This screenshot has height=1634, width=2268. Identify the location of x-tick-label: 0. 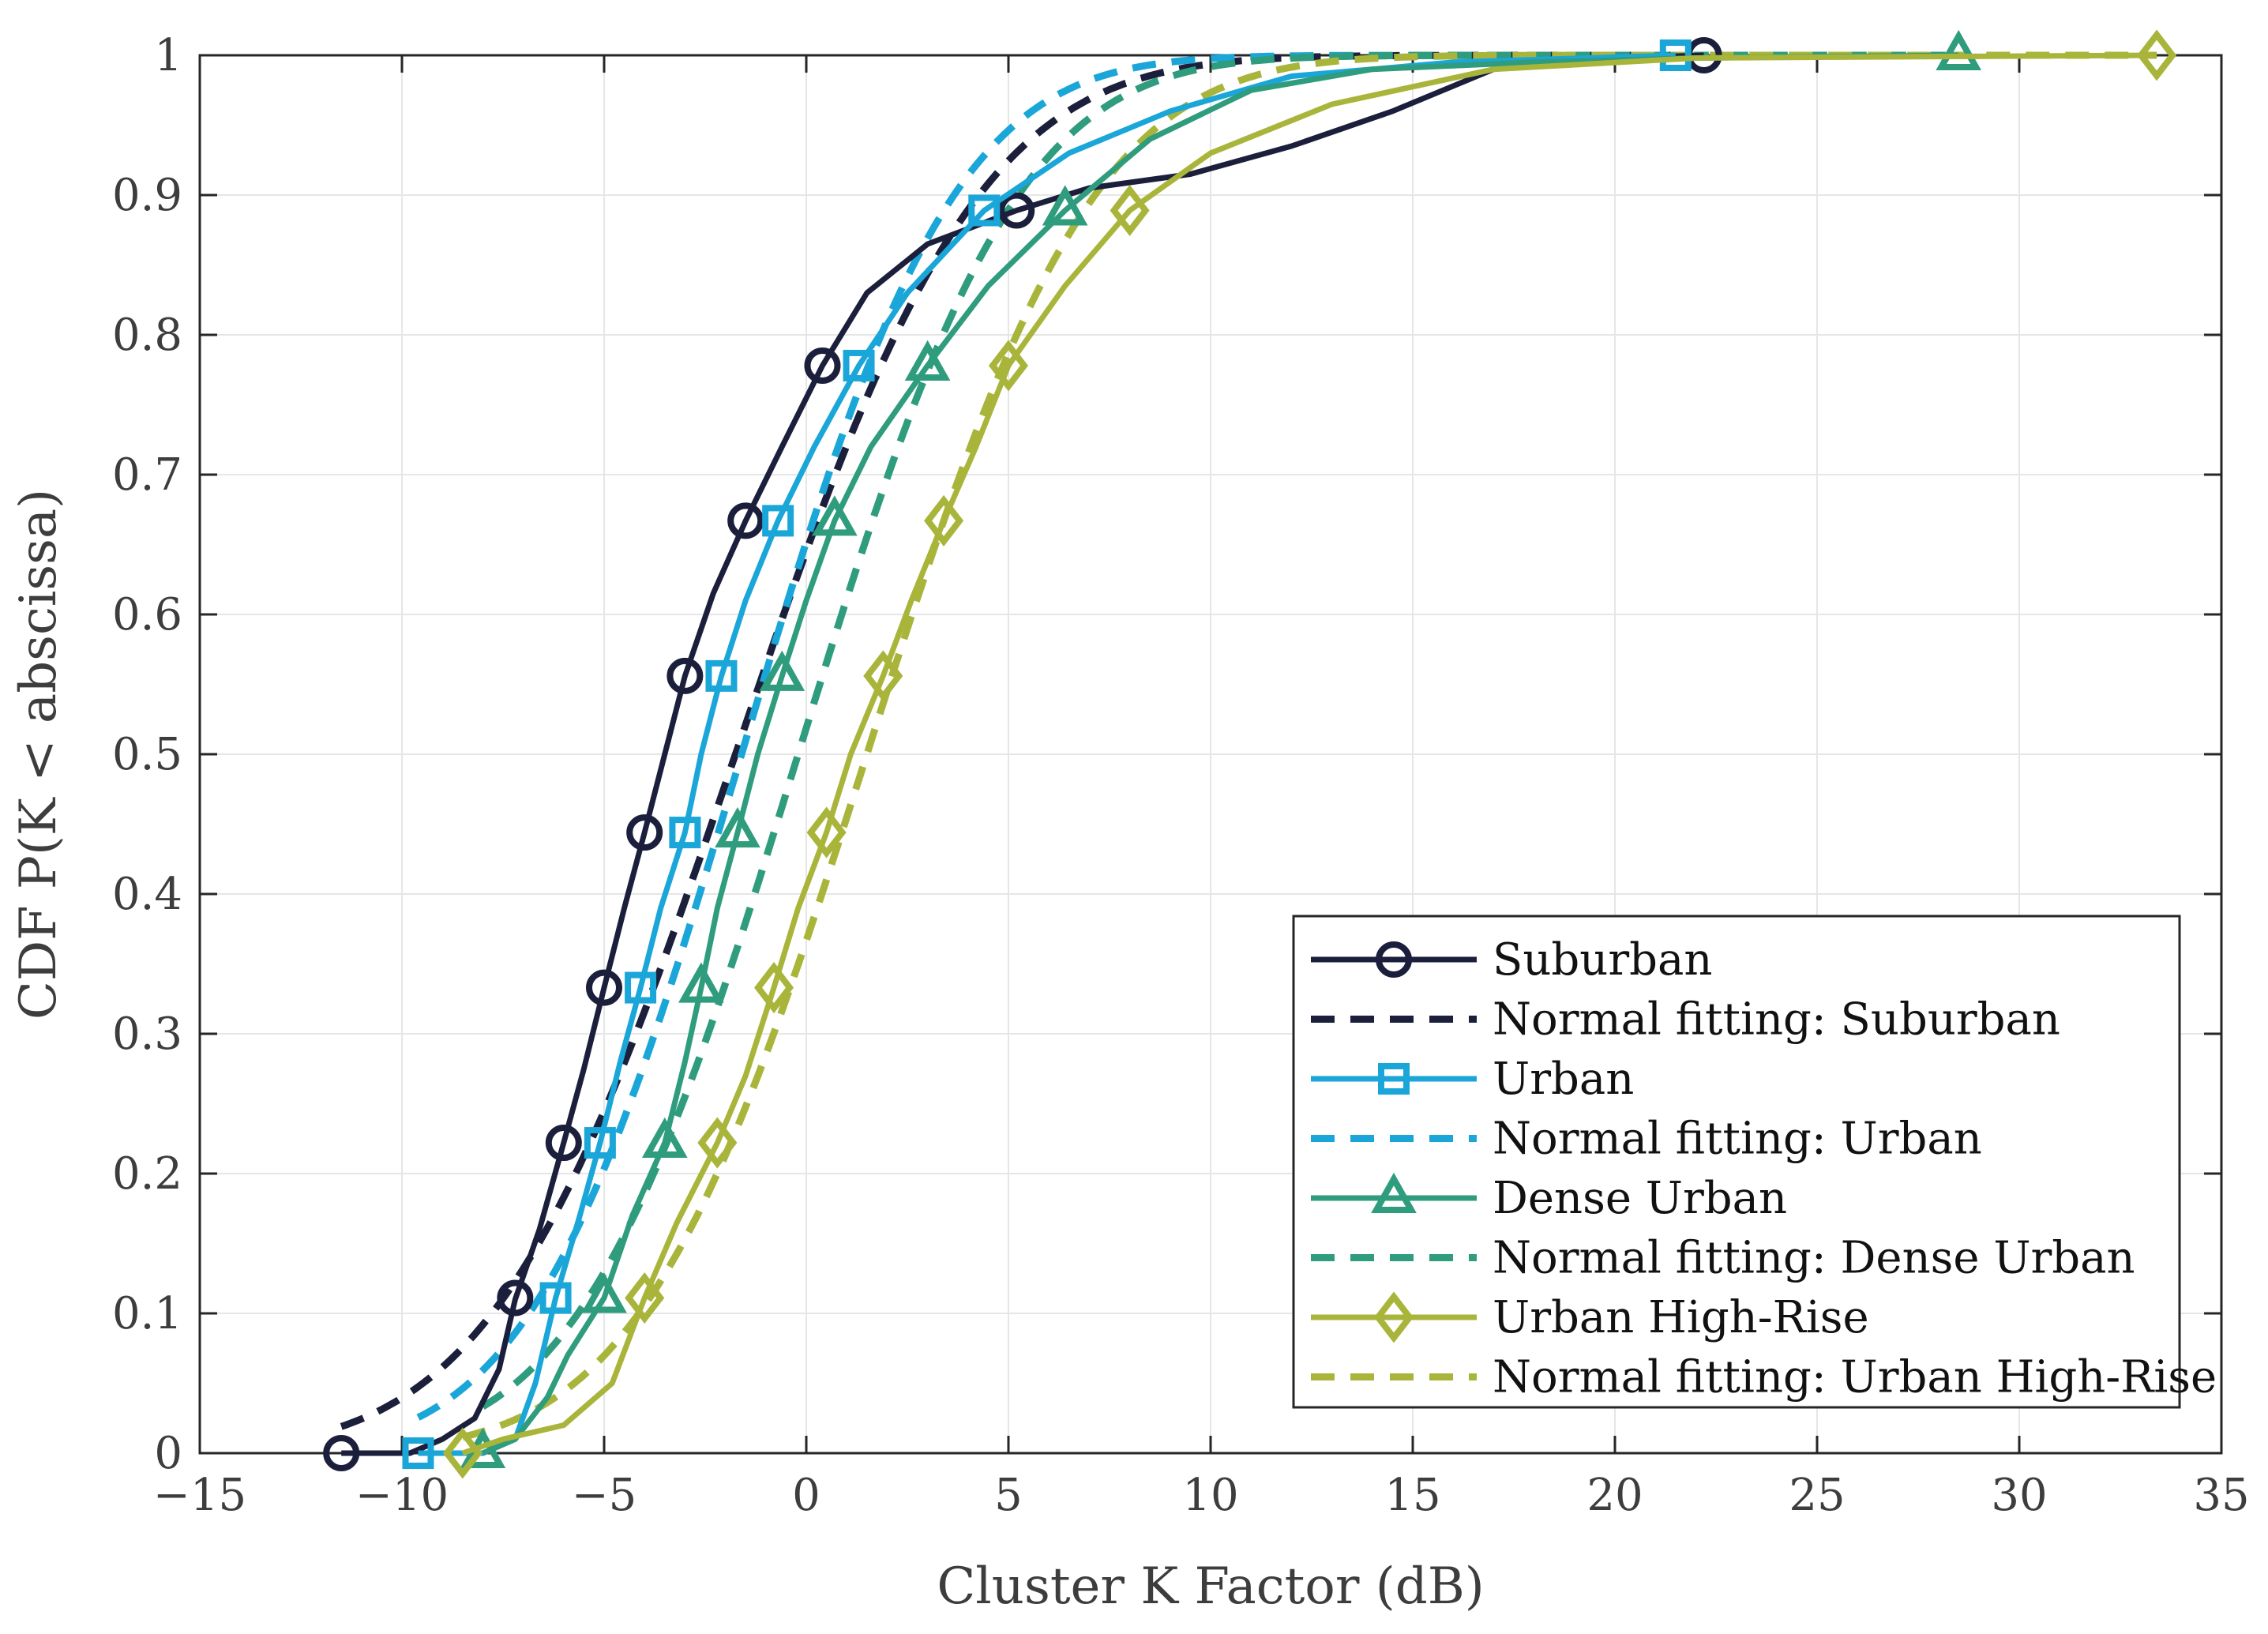
(806, 1495).